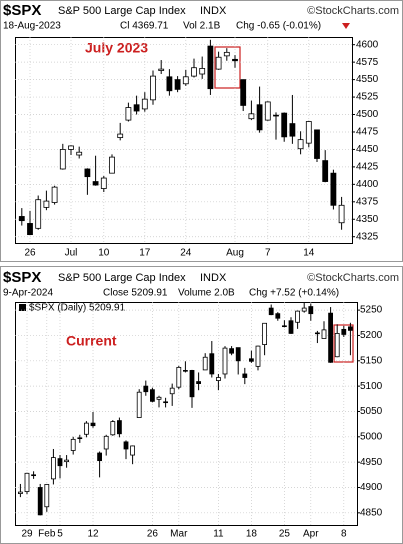 This screenshot has height=544, width=403. I want to click on legend-swatch, so click(22, 307).